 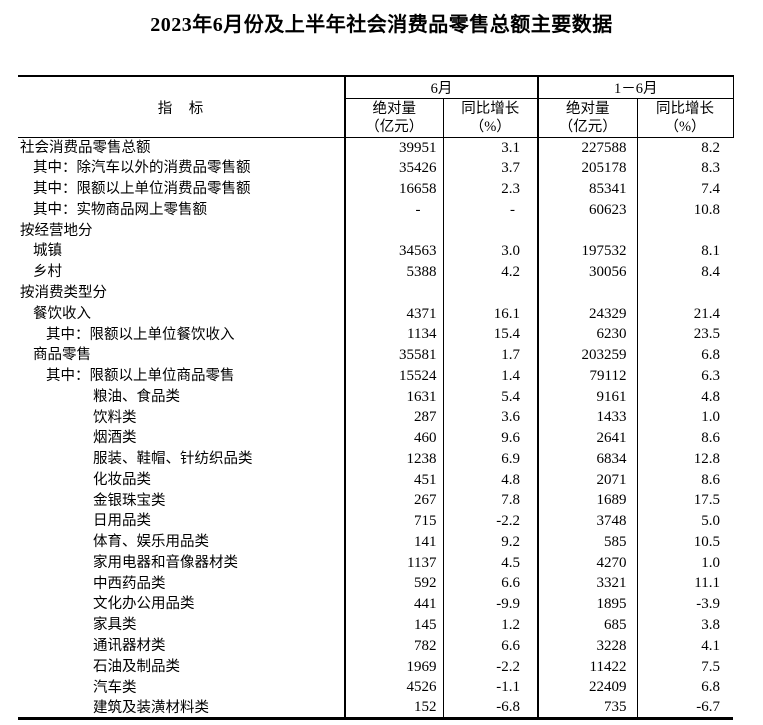 I want to click on table-row: 烟酒类 460 9.6 2641 8.6, so click(x=375, y=438).